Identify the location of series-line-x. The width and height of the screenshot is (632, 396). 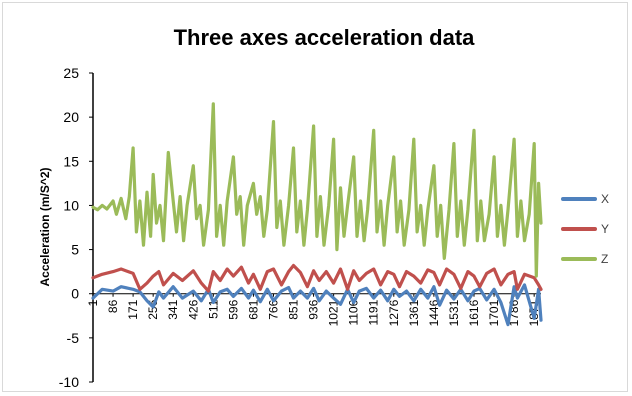
(317, 305).